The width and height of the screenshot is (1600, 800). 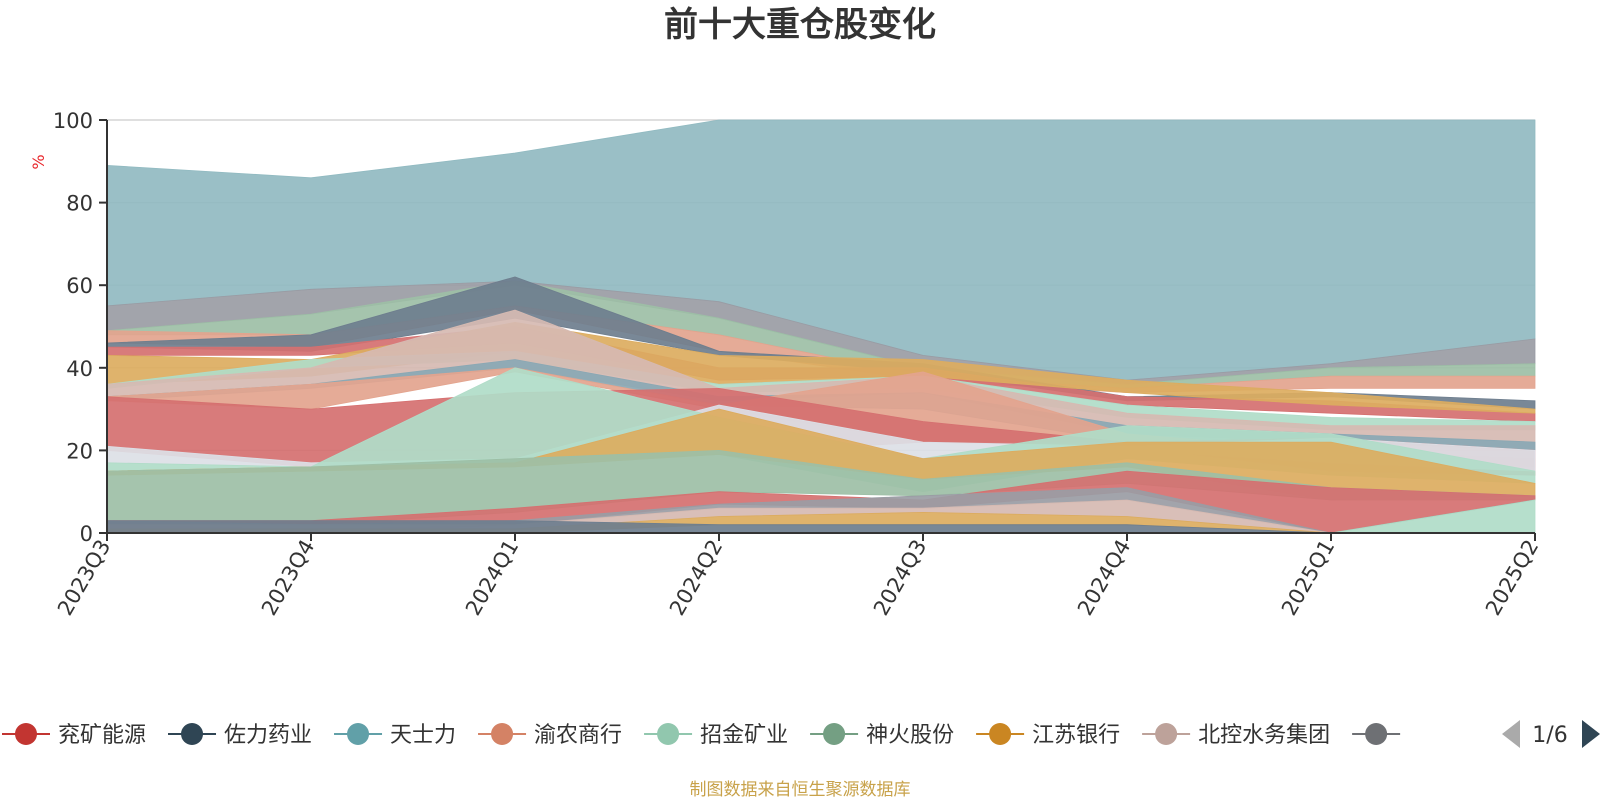 I want to click on legend-item: 兖矿能源, so click(x=74, y=735).